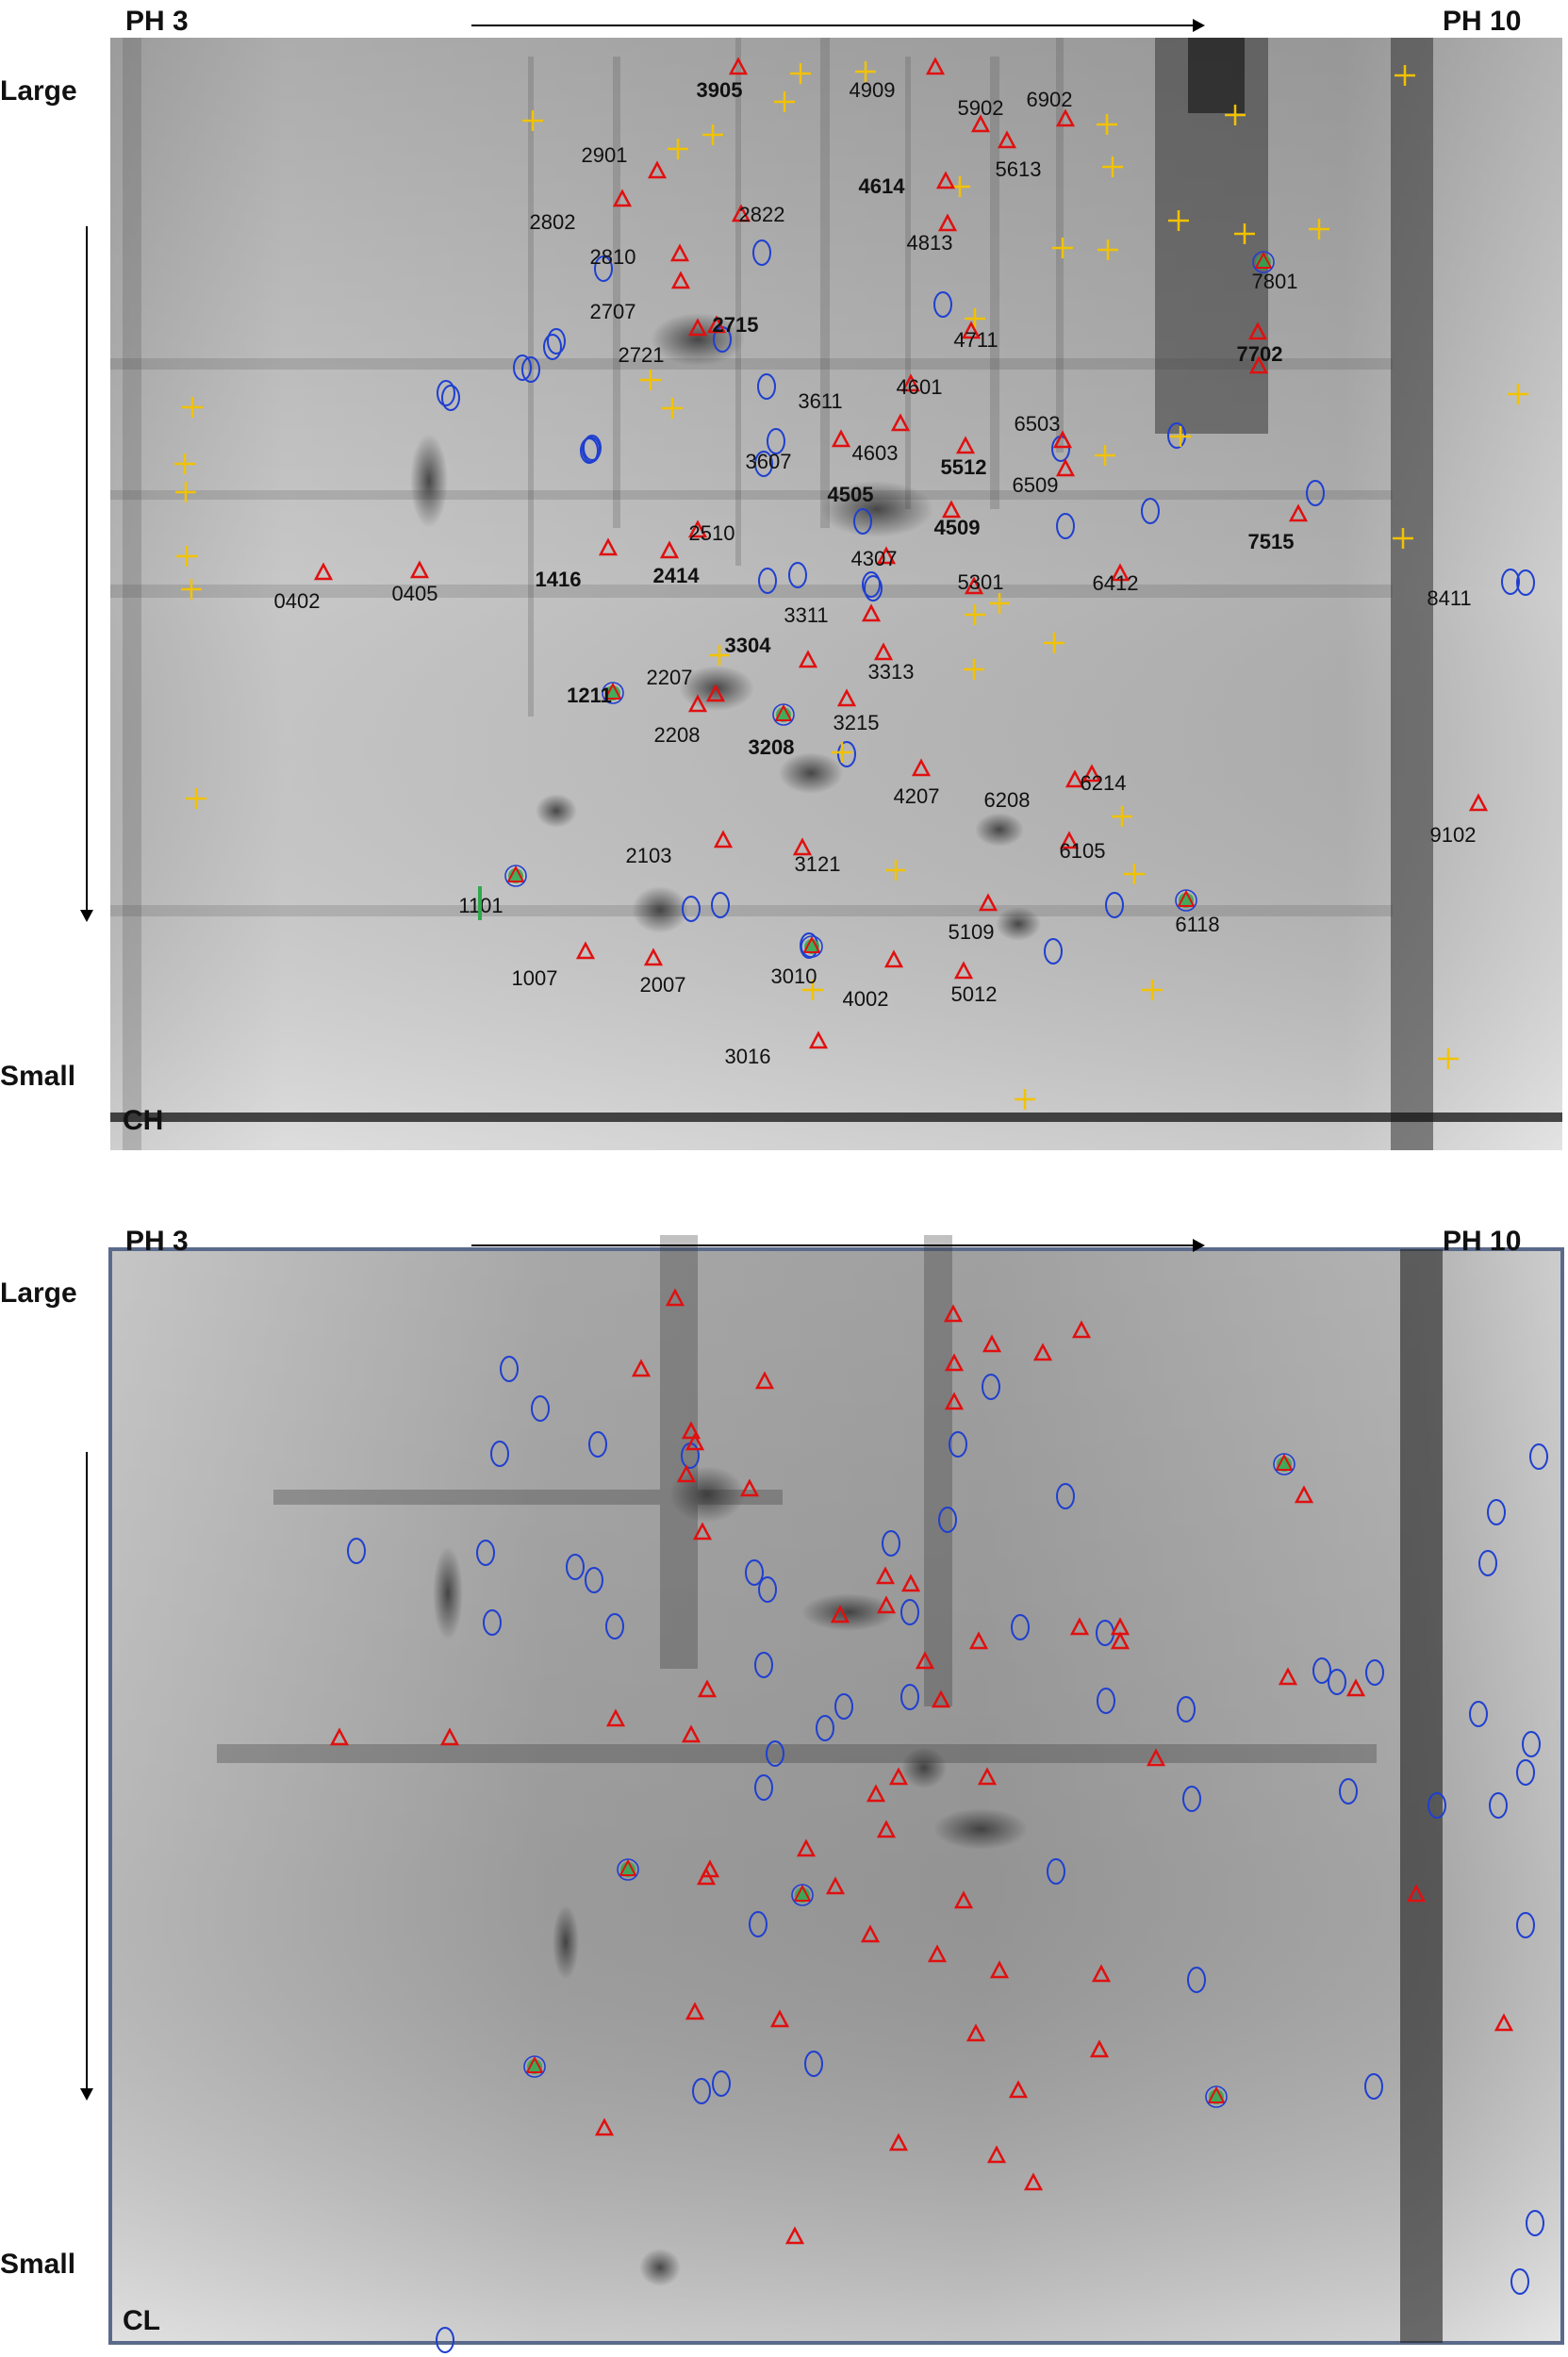 The width and height of the screenshot is (1568, 2357). What do you see at coordinates (873, 90) in the screenshot?
I see `spot-number-label: 4909` at bounding box center [873, 90].